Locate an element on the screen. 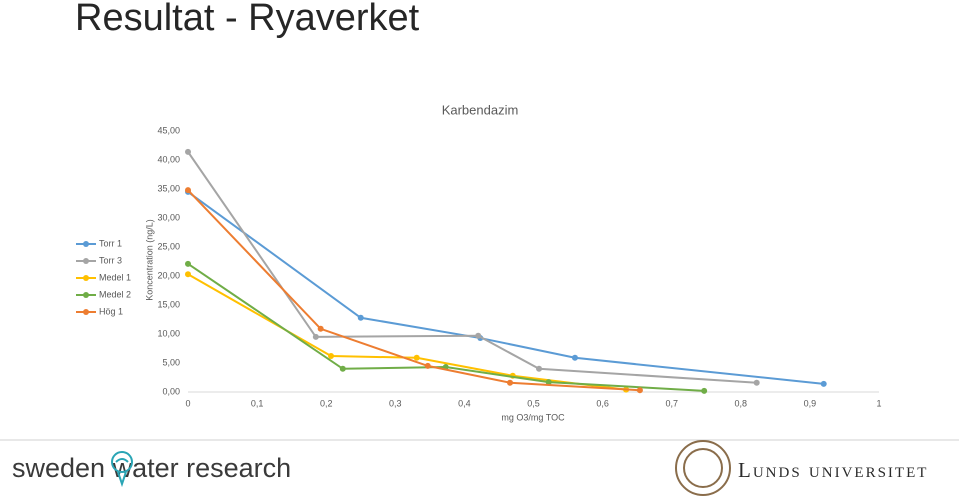  brand-icon is located at coordinates (122, 469).